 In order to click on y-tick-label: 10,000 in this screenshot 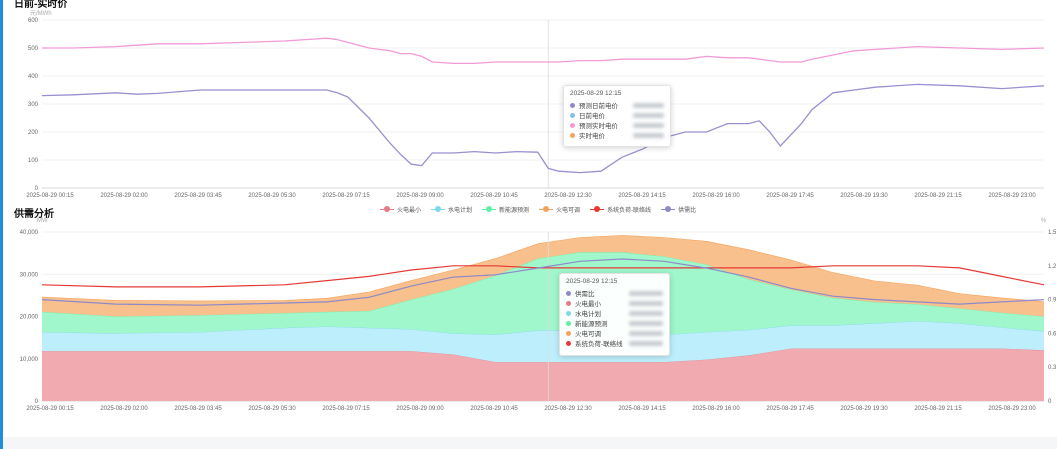, I will do `click(29, 360)`.